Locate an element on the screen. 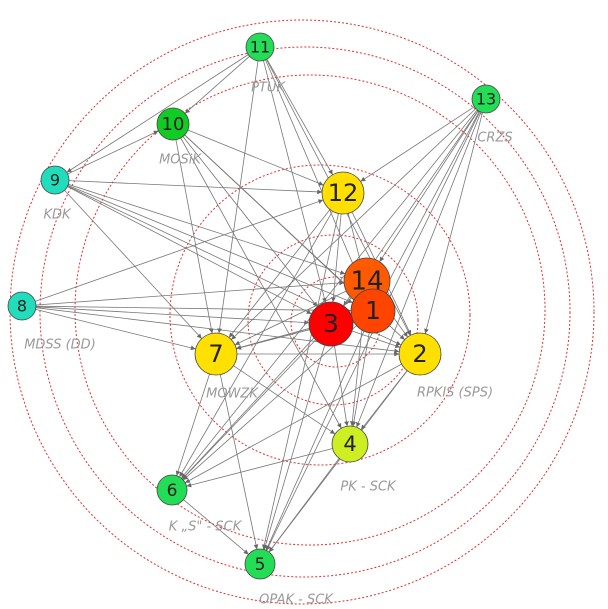 This screenshot has height=609, width=608. node-caption: CRZS is located at coordinates (494, 138).